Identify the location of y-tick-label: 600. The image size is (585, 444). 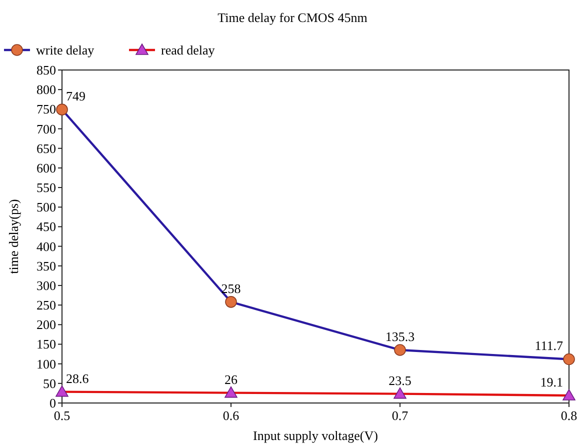
(46, 168).